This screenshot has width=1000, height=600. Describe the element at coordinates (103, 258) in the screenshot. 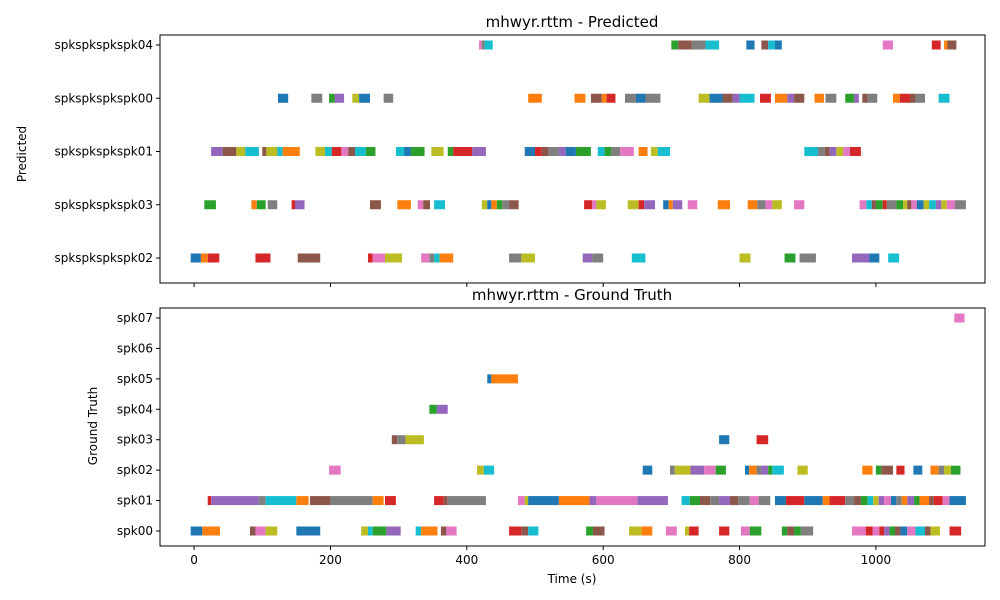

I see `predicted-ytick-label: spkspkspkspk02` at that location.